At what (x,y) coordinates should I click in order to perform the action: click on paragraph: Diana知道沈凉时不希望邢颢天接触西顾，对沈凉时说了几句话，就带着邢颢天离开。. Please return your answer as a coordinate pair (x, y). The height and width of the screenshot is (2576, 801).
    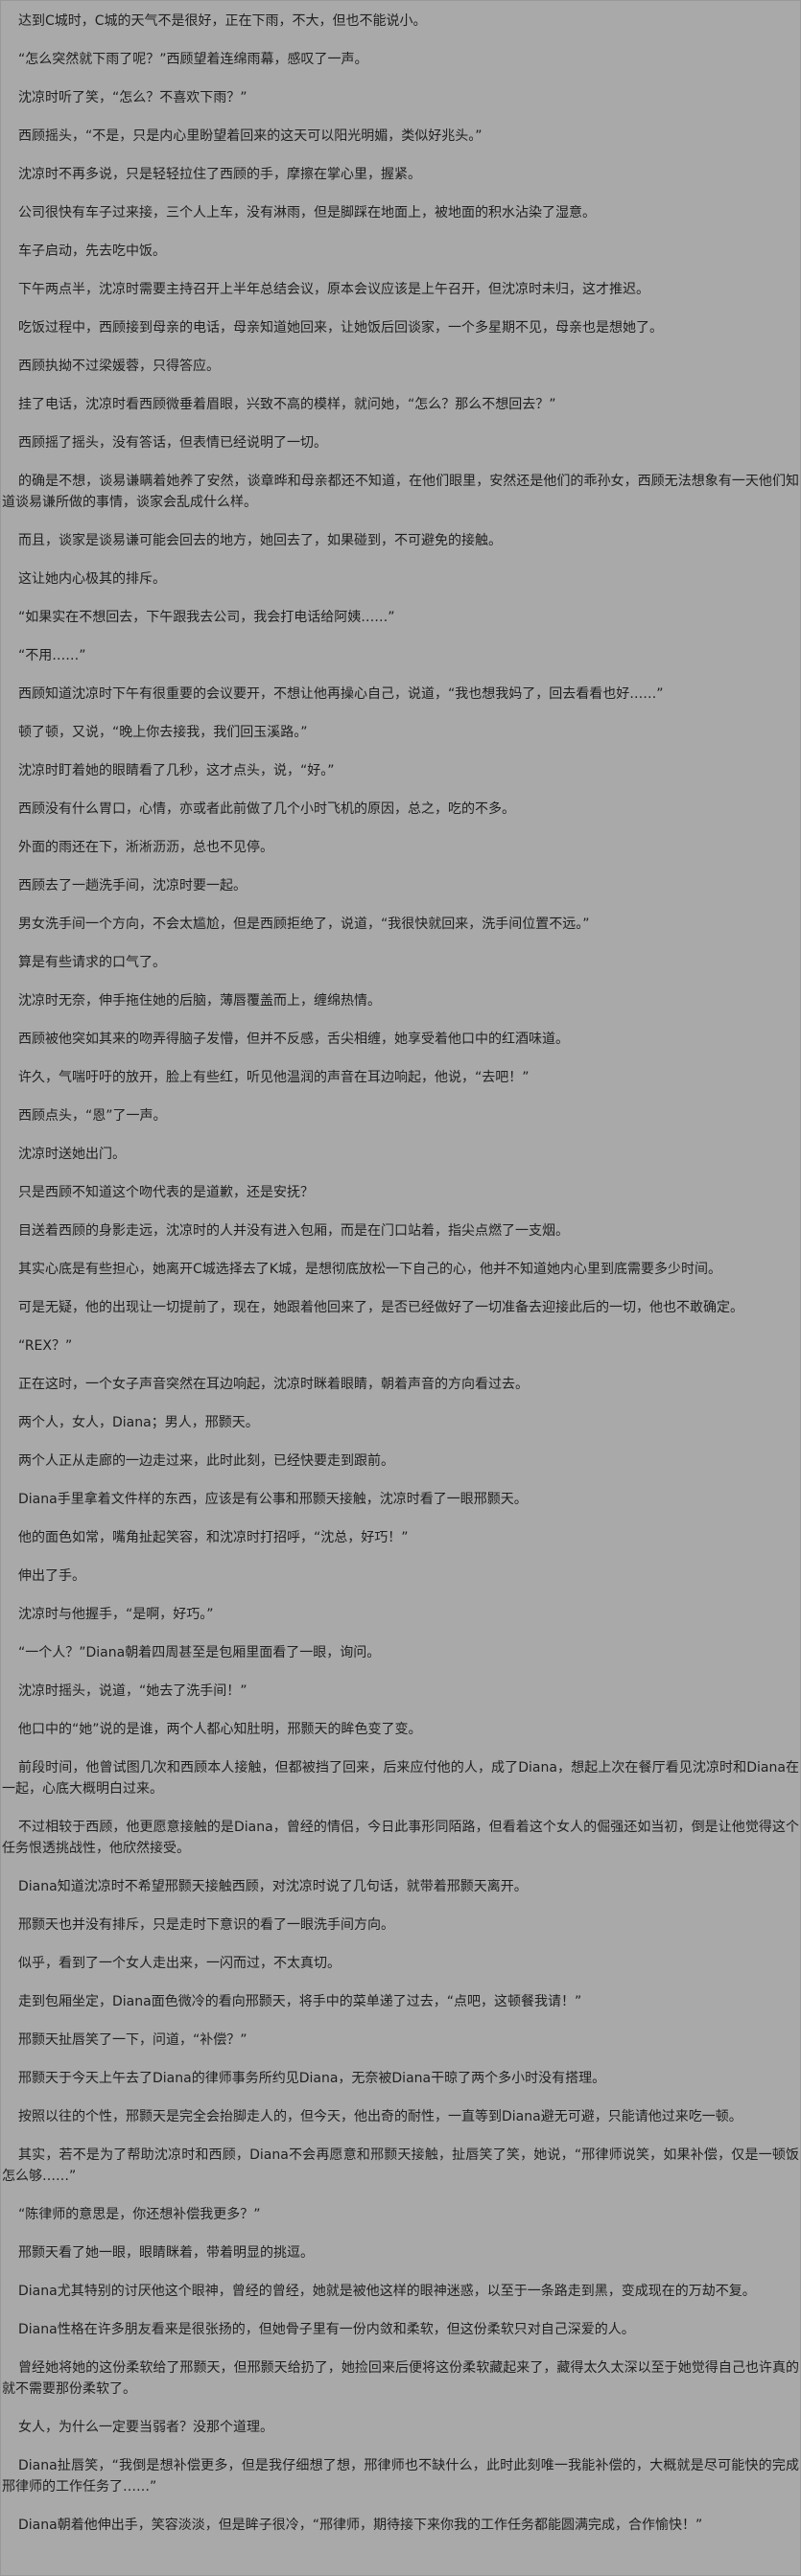
    Looking at the image, I should click on (273, 1887).